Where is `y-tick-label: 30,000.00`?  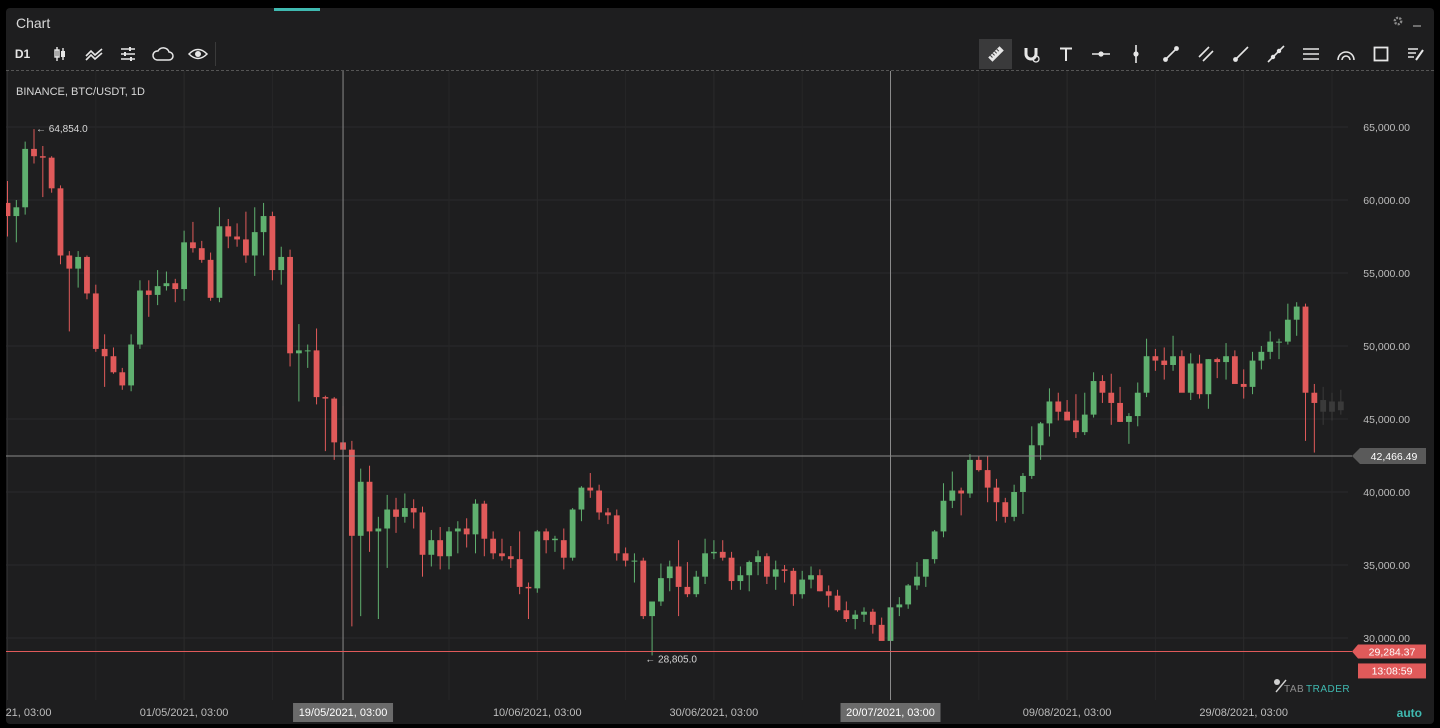 y-tick-label: 30,000.00 is located at coordinates (1386, 639).